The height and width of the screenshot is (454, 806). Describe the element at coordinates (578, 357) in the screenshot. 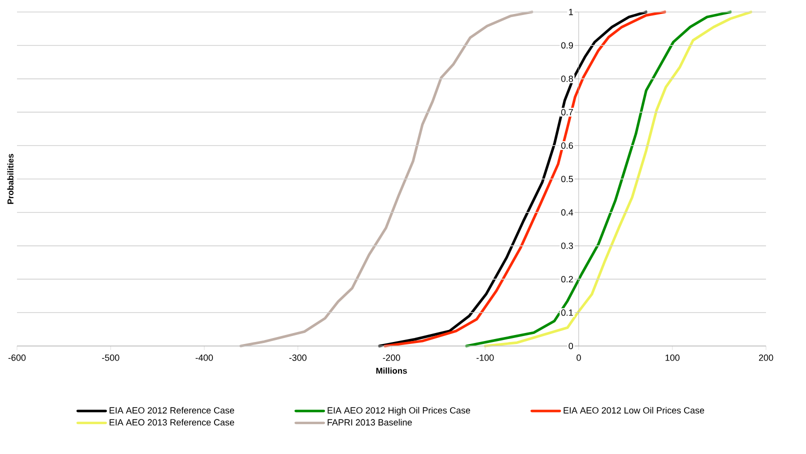

I see `x-tick-label: 0` at that location.